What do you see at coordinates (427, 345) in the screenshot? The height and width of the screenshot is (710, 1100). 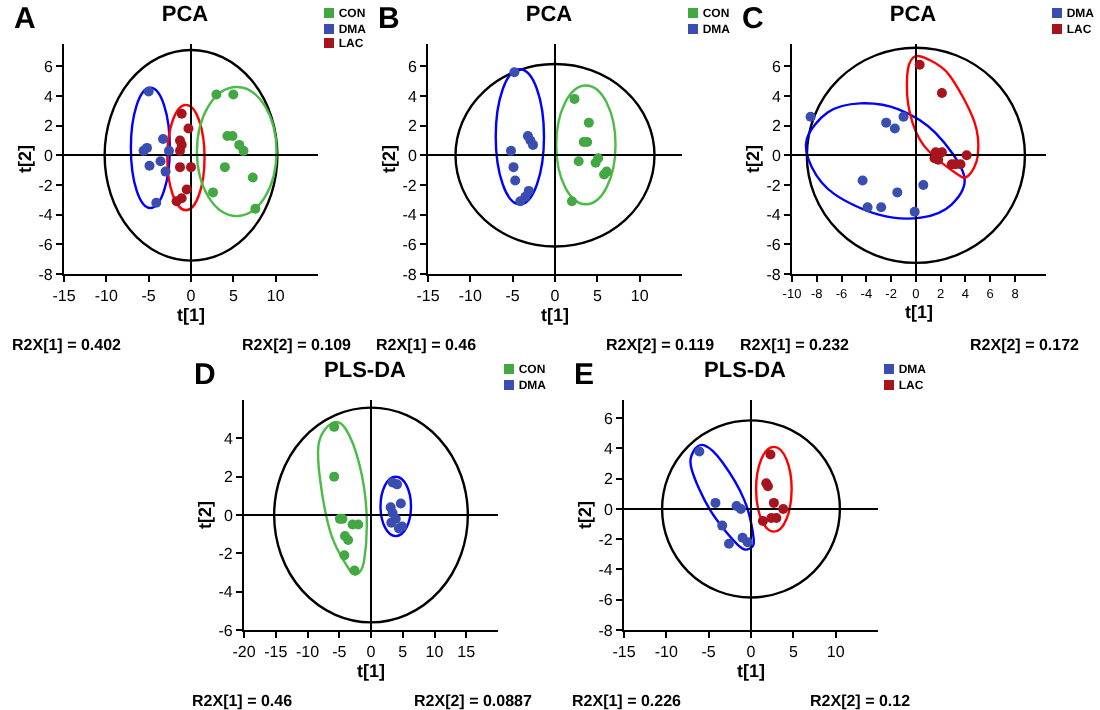 I see `text: R2X[1] = 0.46` at bounding box center [427, 345].